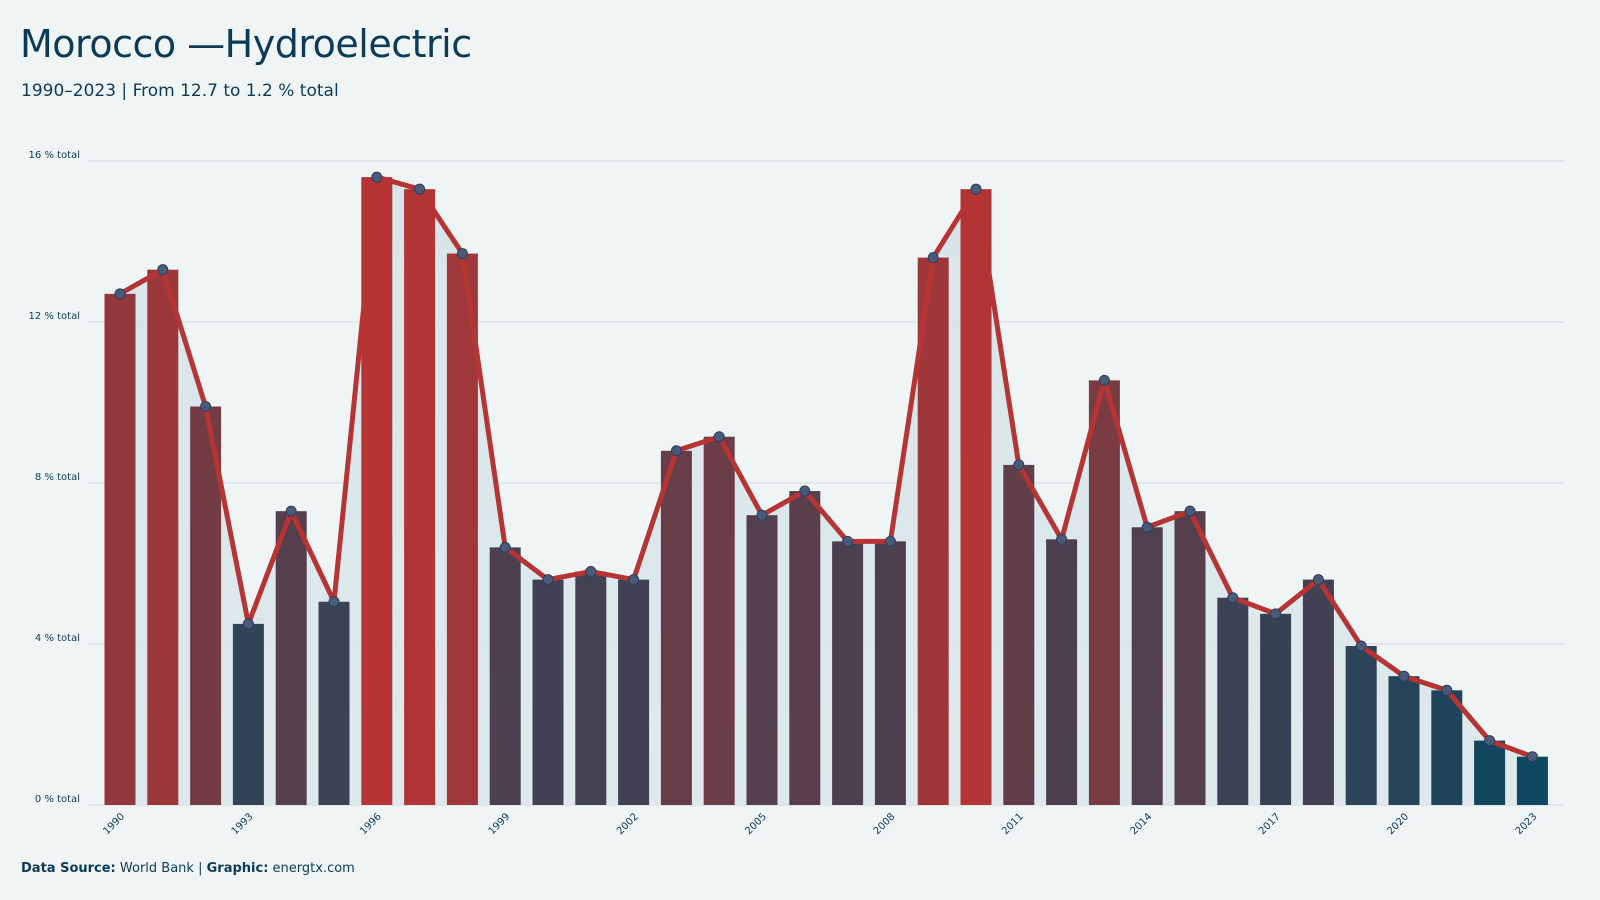 The image size is (1600, 900). I want to click on x-tick-label: 2011, so click(1013, 824).